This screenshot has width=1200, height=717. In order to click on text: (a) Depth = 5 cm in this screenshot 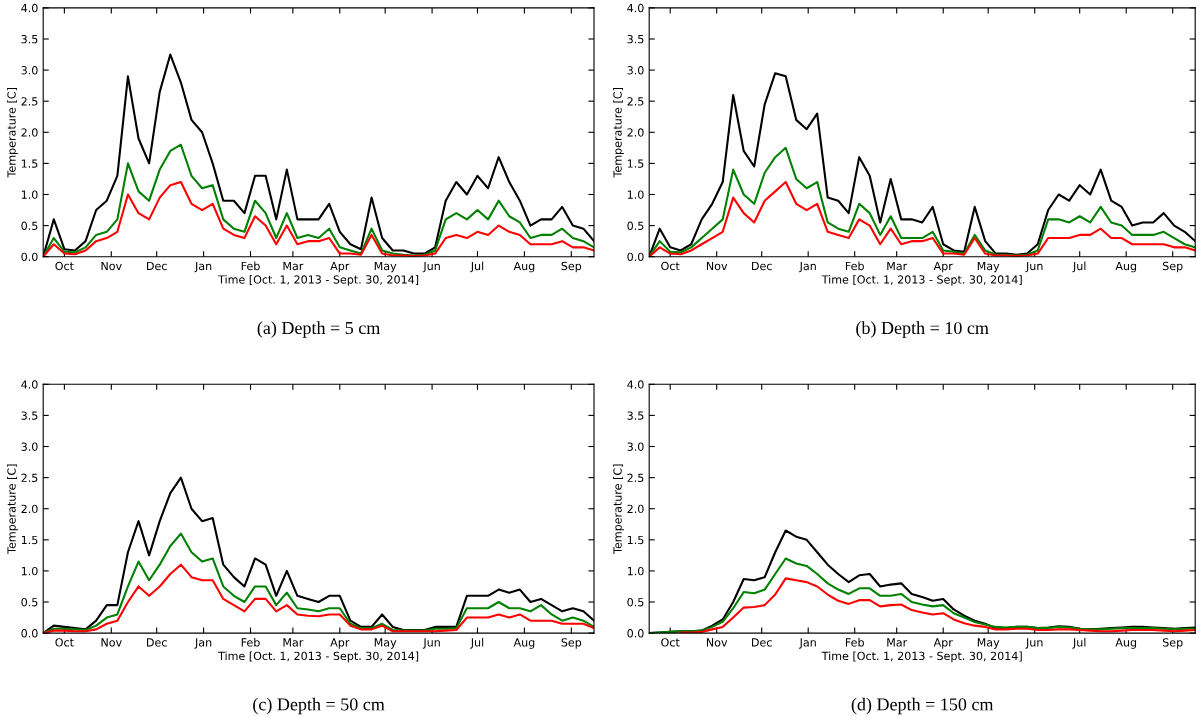, I will do `click(319, 329)`.